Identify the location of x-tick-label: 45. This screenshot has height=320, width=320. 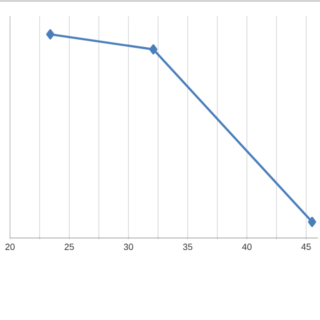
(306, 247).